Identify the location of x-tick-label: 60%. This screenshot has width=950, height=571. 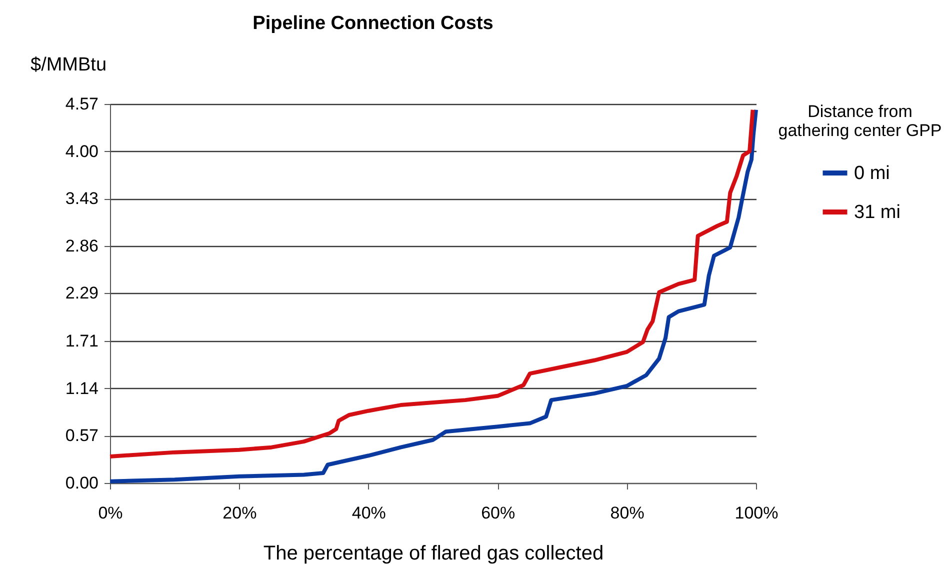
(498, 513).